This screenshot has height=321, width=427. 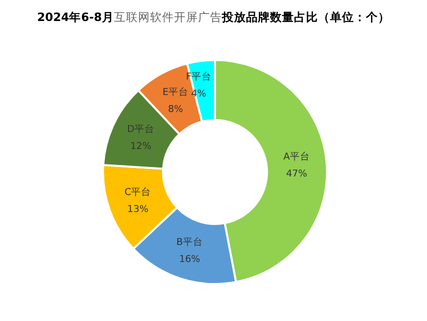 What do you see at coordinates (137, 209) in the screenshot?
I see `data-label: 13%` at bounding box center [137, 209].